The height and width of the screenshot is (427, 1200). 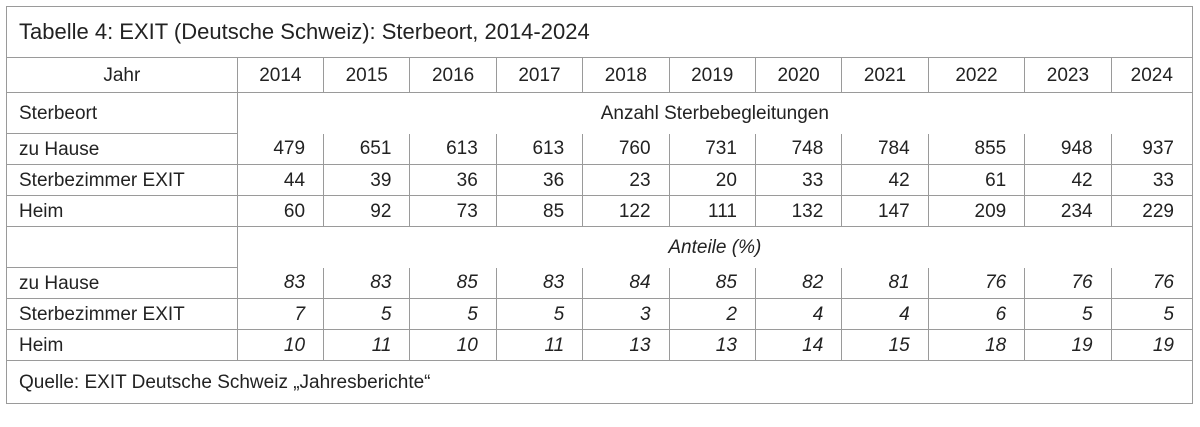 What do you see at coordinates (1068, 75) in the screenshot?
I see `year-header: 2023` at bounding box center [1068, 75].